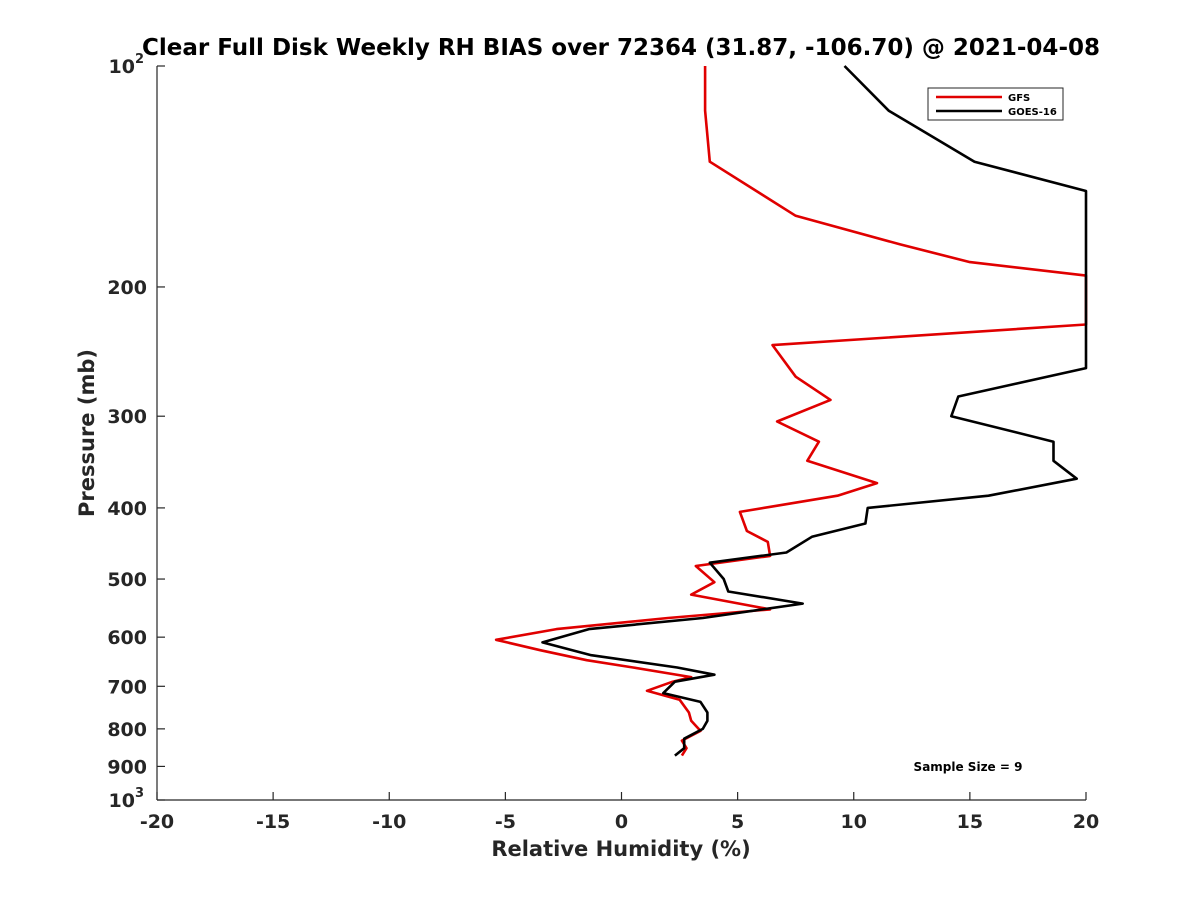 This screenshot has height=900, width=1200. I want to click on x-tick-label: 15, so click(970, 822).